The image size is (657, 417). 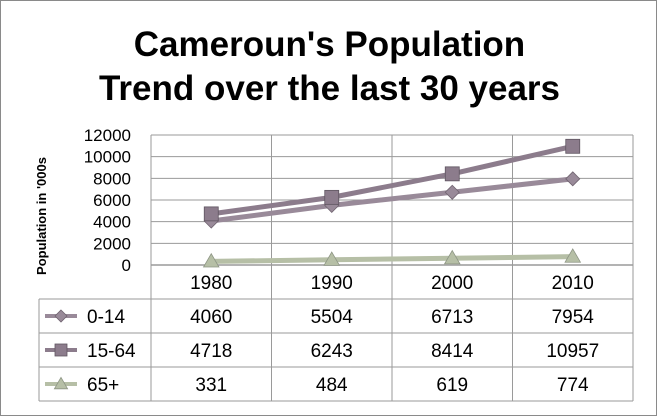 What do you see at coordinates (332, 283) in the screenshot?
I see `x-tick-label-1990: 1990` at bounding box center [332, 283].